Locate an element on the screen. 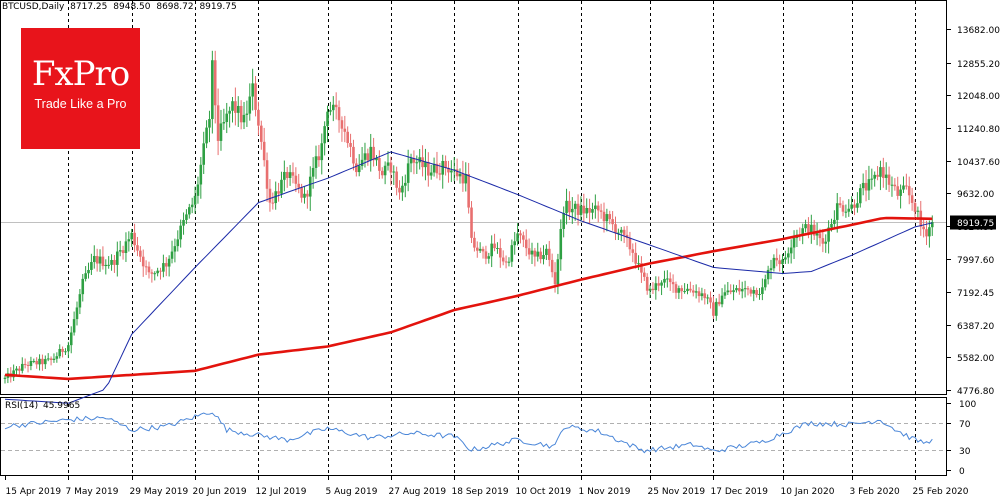 This screenshot has width=1000, height=500. x-tick-label: 20 Jun 2019 is located at coordinates (220, 492).